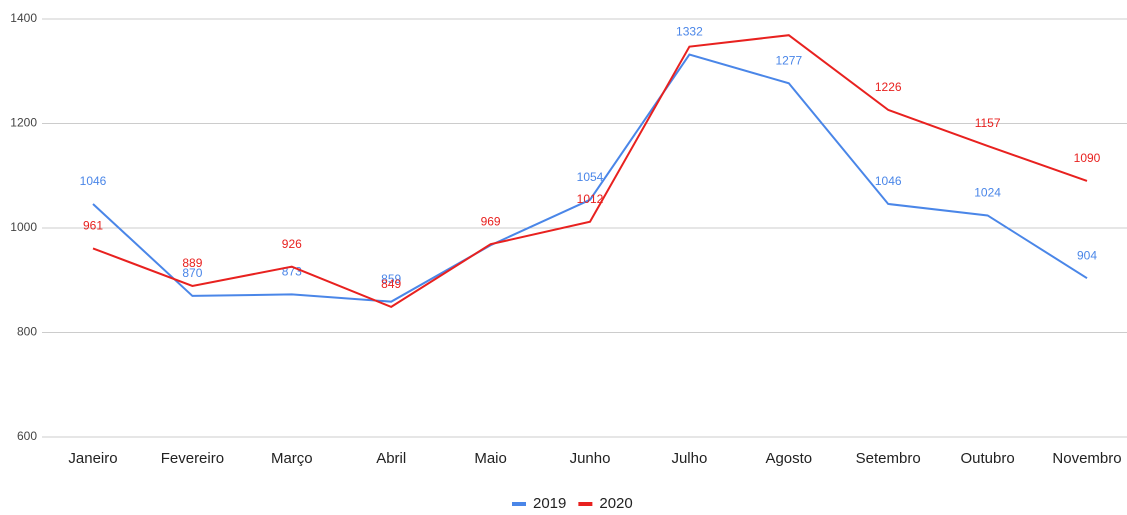 Image resolution: width=1127 pixels, height=515 pixels. What do you see at coordinates (590, 199) in the screenshot?
I see `data-label: 1012` at bounding box center [590, 199].